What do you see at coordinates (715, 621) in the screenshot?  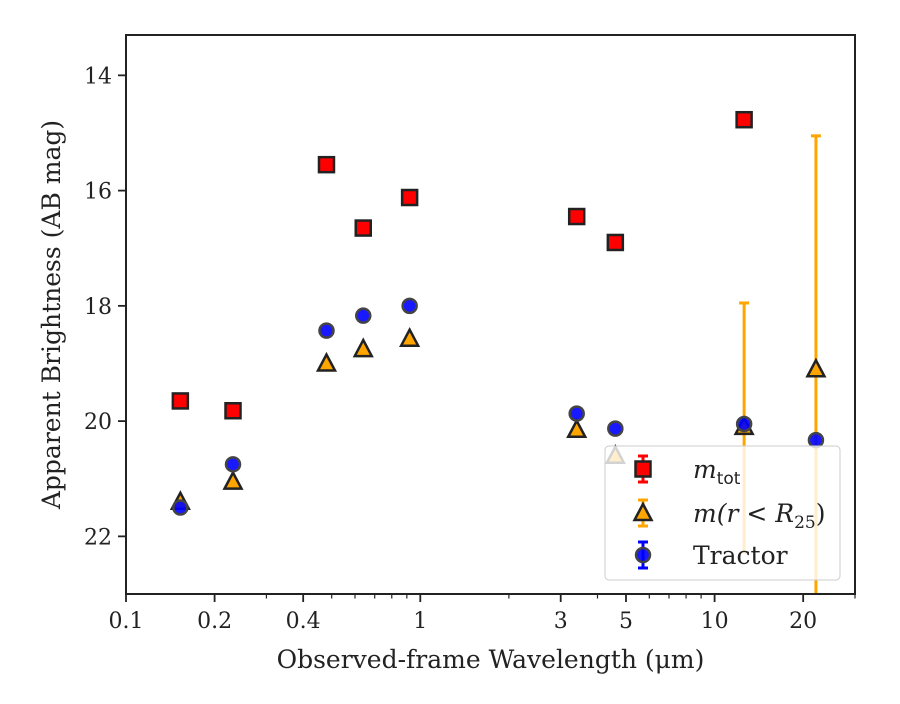 I see `x-tick-label: 10` at bounding box center [715, 621].